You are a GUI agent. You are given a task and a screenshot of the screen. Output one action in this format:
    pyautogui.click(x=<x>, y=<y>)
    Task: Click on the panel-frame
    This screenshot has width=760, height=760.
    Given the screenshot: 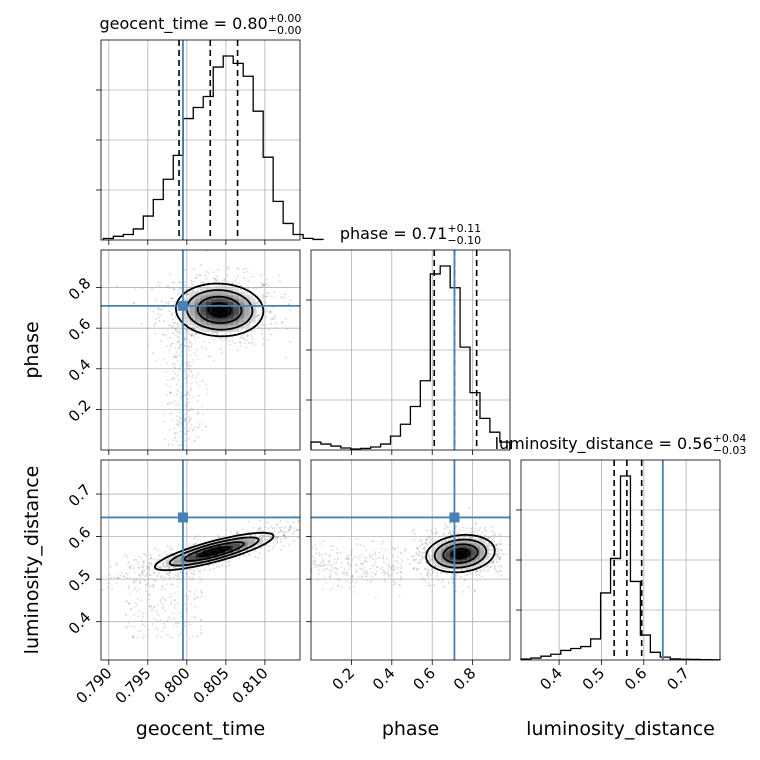 What is the action you would take?
    pyautogui.click(x=620, y=560)
    